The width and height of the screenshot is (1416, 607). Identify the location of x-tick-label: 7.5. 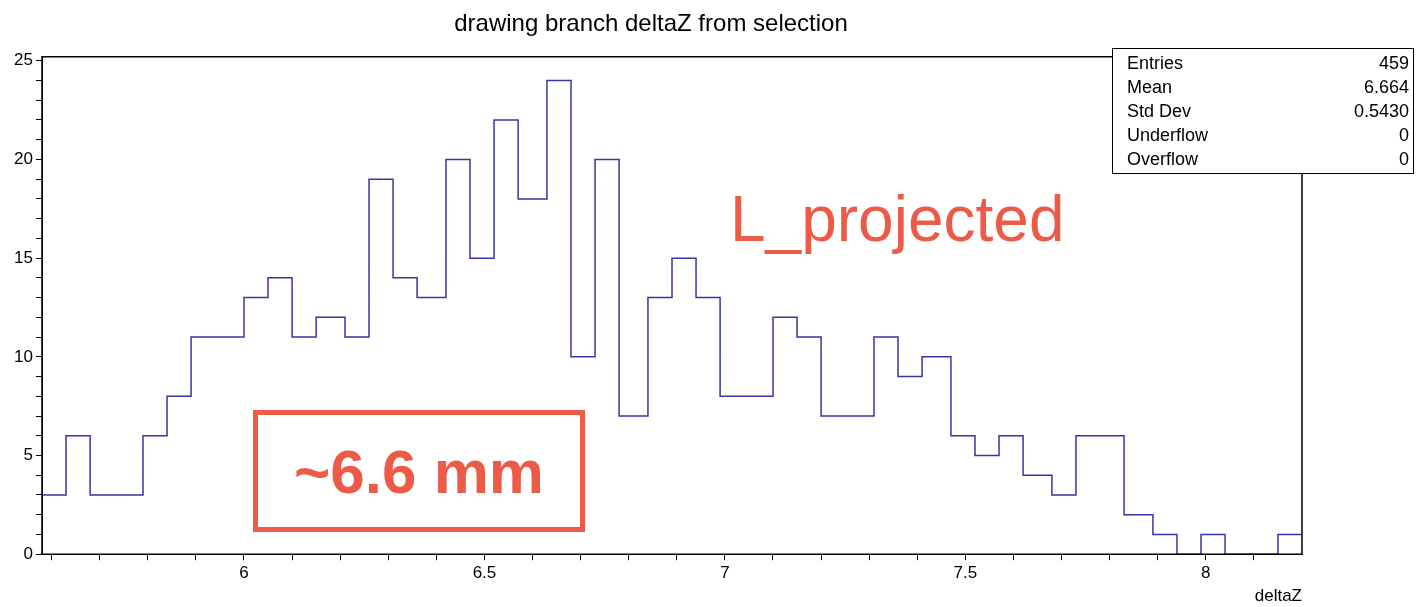
(965, 573).